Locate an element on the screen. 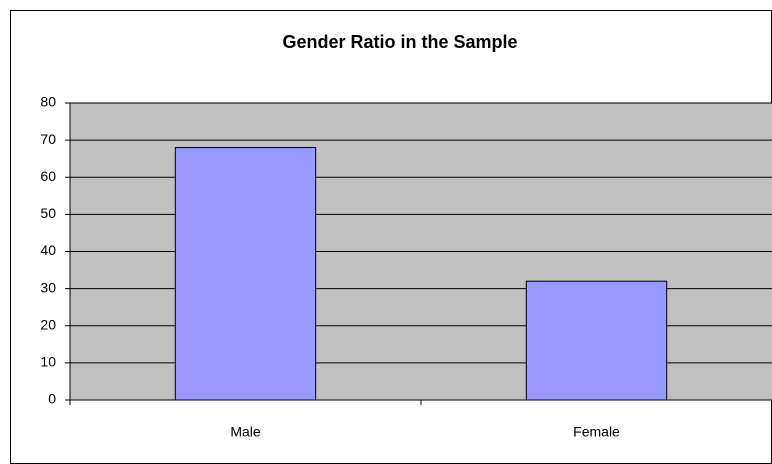 The height and width of the screenshot is (464, 772). y-tick-label: 10 is located at coordinates (48, 362).